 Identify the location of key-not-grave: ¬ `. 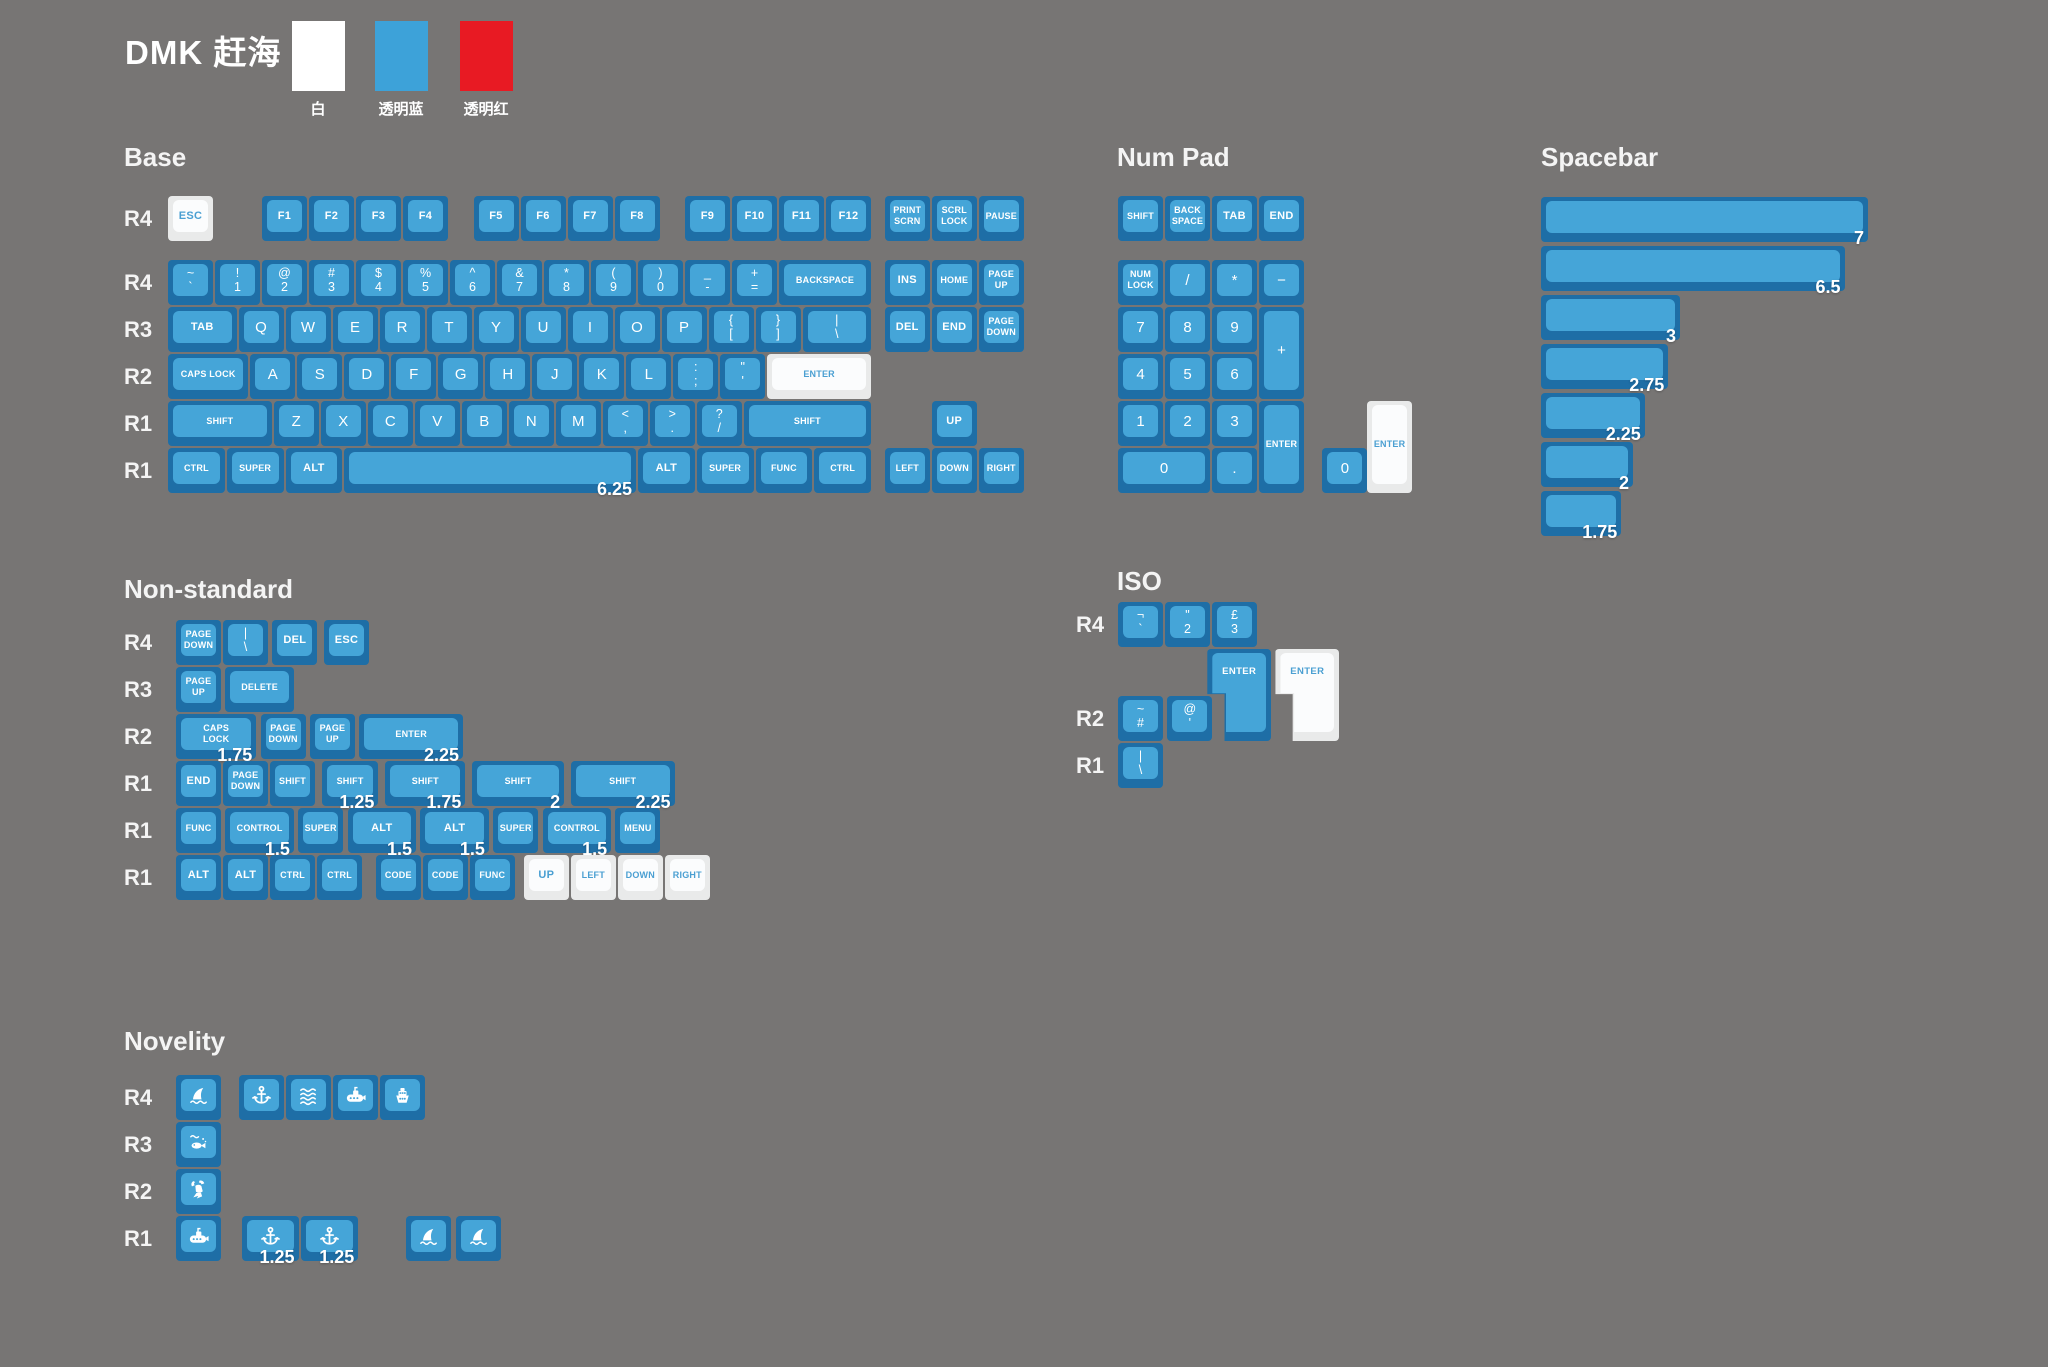
(1140, 624).